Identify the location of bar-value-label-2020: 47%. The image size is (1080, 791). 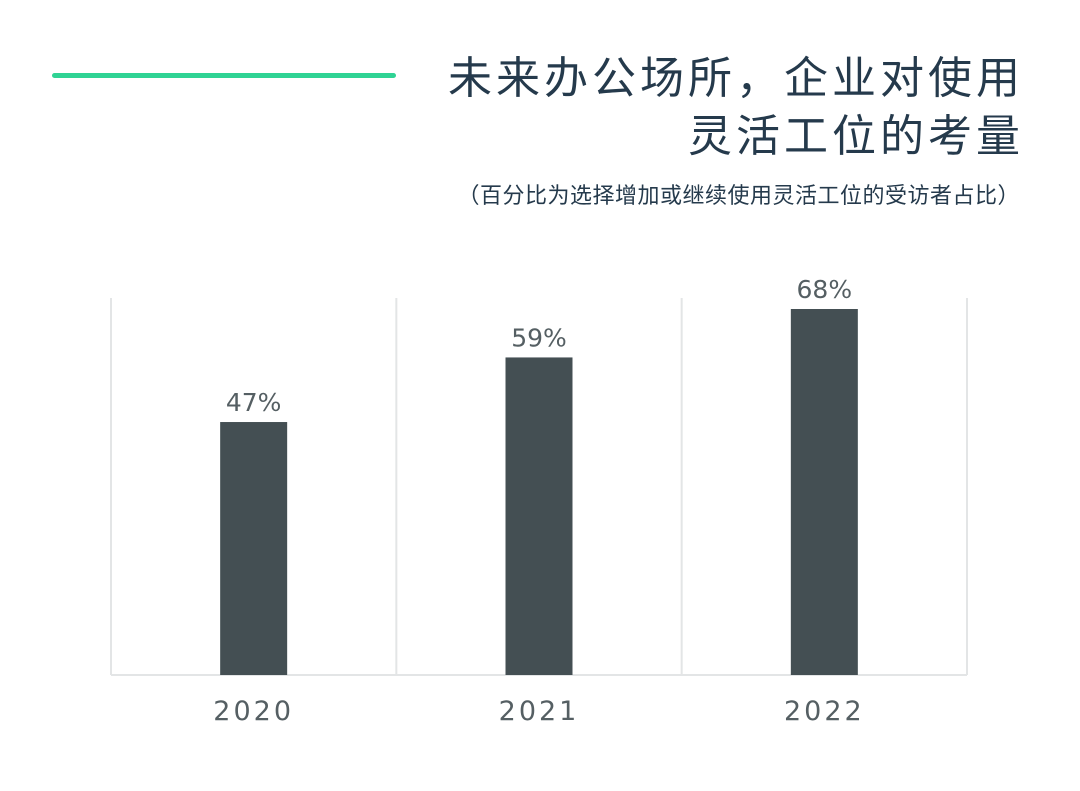
(254, 402).